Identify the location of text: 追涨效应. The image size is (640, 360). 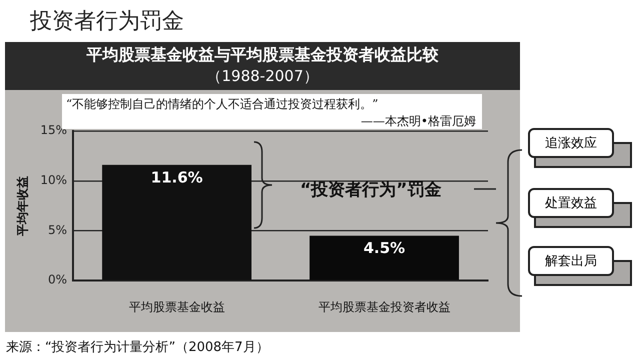
(571, 143).